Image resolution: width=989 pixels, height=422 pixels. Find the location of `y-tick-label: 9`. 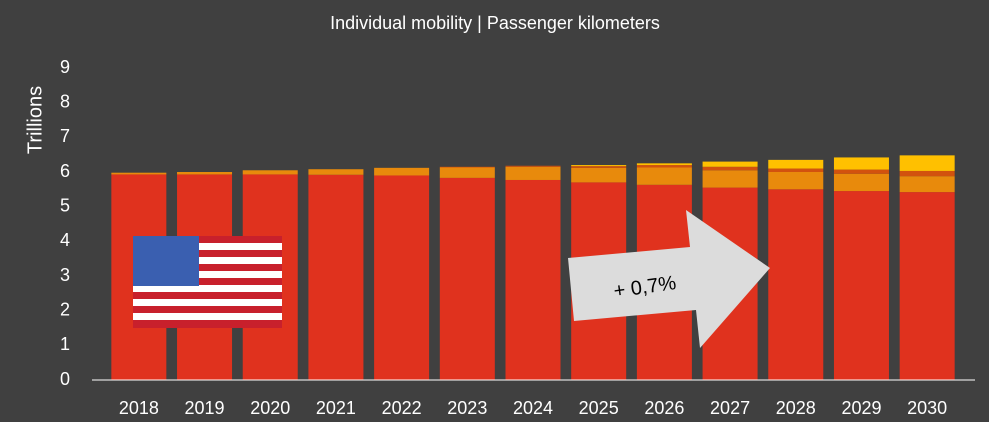

y-tick-label: 9 is located at coordinates (65, 67).